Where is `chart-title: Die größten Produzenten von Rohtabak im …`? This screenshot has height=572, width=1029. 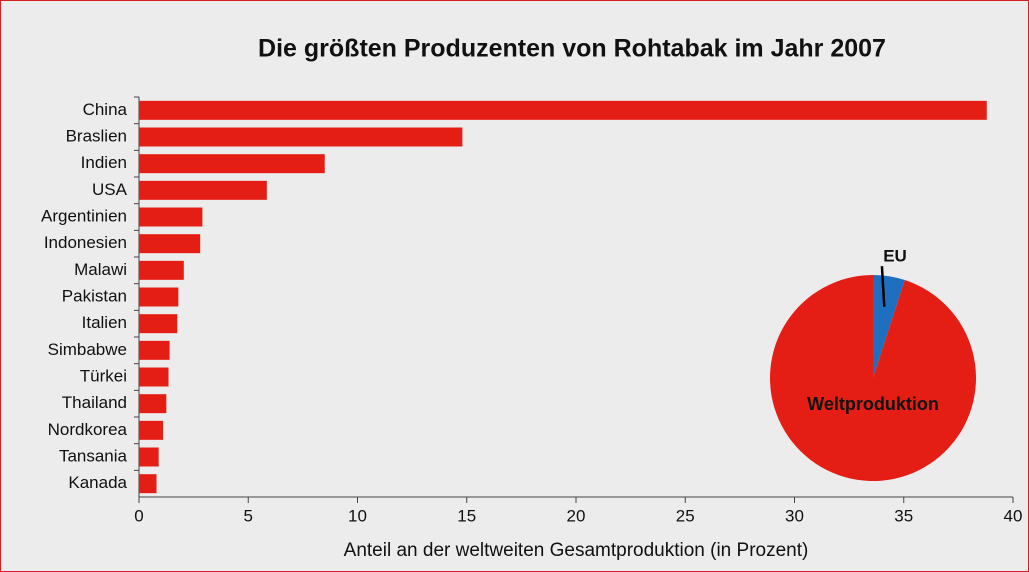
chart-title: Die größten Produzenten von Rohtabak im … is located at coordinates (572, 49).